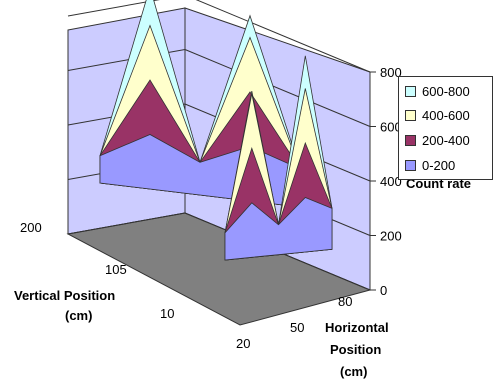 This screenshot has height=383, width=497. I want to click on horizontal-tick-label: 20, so click(243, 343).